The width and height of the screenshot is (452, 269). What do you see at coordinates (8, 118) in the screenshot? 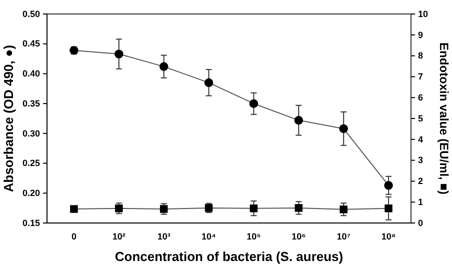
I see `y-axis-title: Absorbance (OD 490, ●)` at bounding box center [8, 118].